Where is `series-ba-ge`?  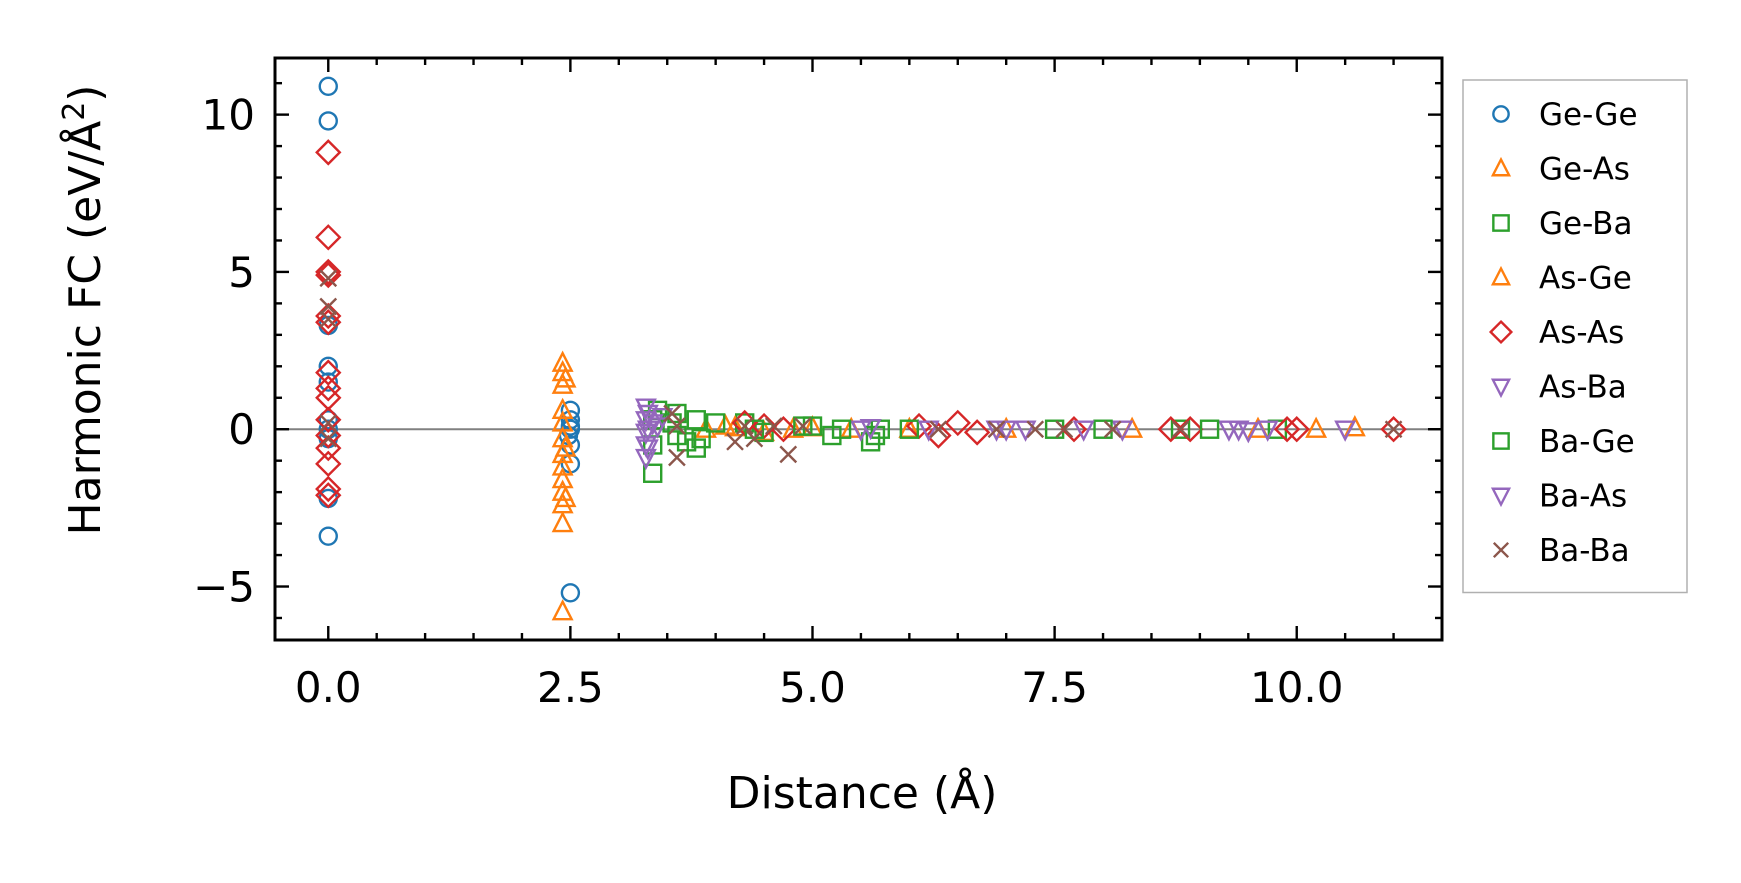
series-ba-ge is located at coordinates (943, 427).